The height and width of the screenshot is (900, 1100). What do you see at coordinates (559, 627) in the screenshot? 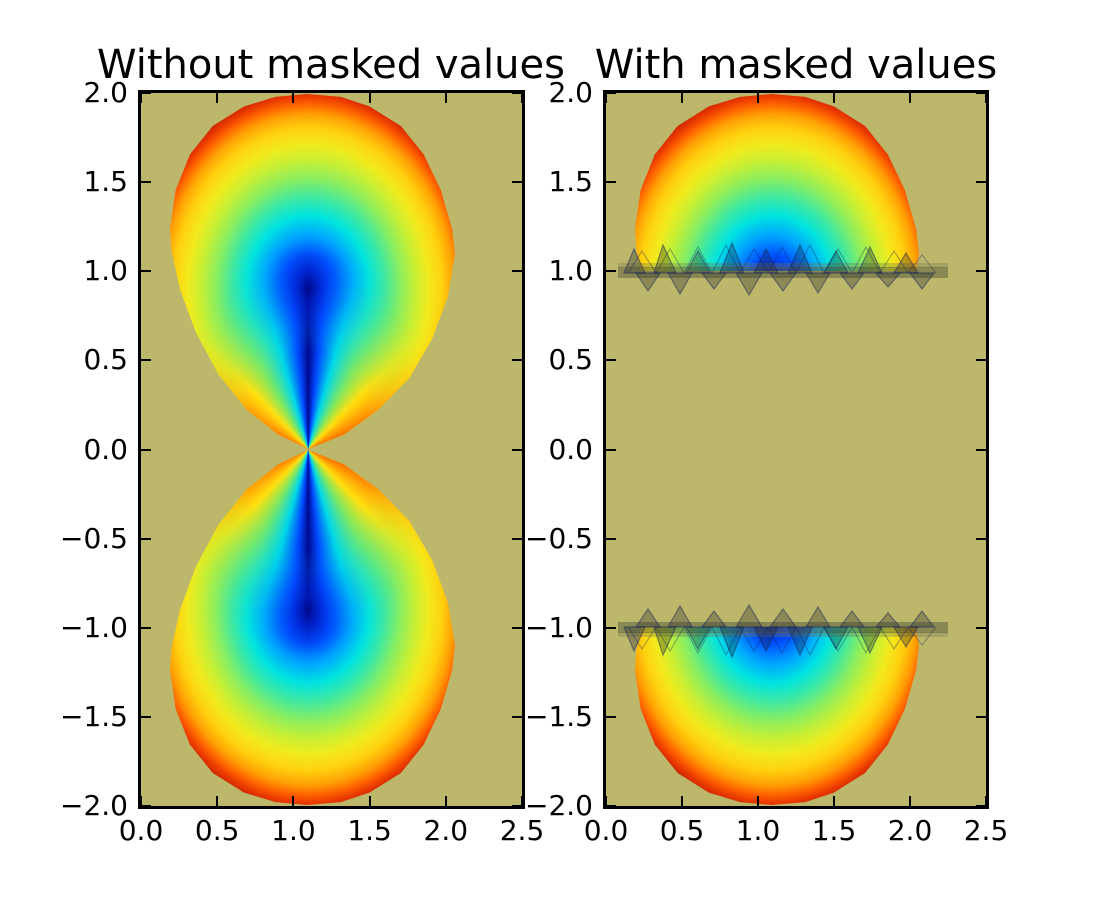
I see `y-tick-label: −1.0` at bounding box center [559, 627].